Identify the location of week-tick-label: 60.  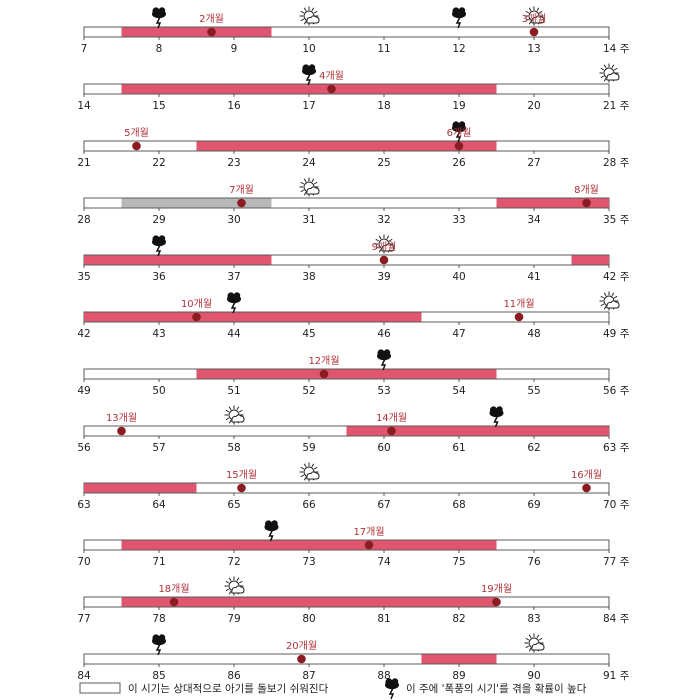
(383, 448).